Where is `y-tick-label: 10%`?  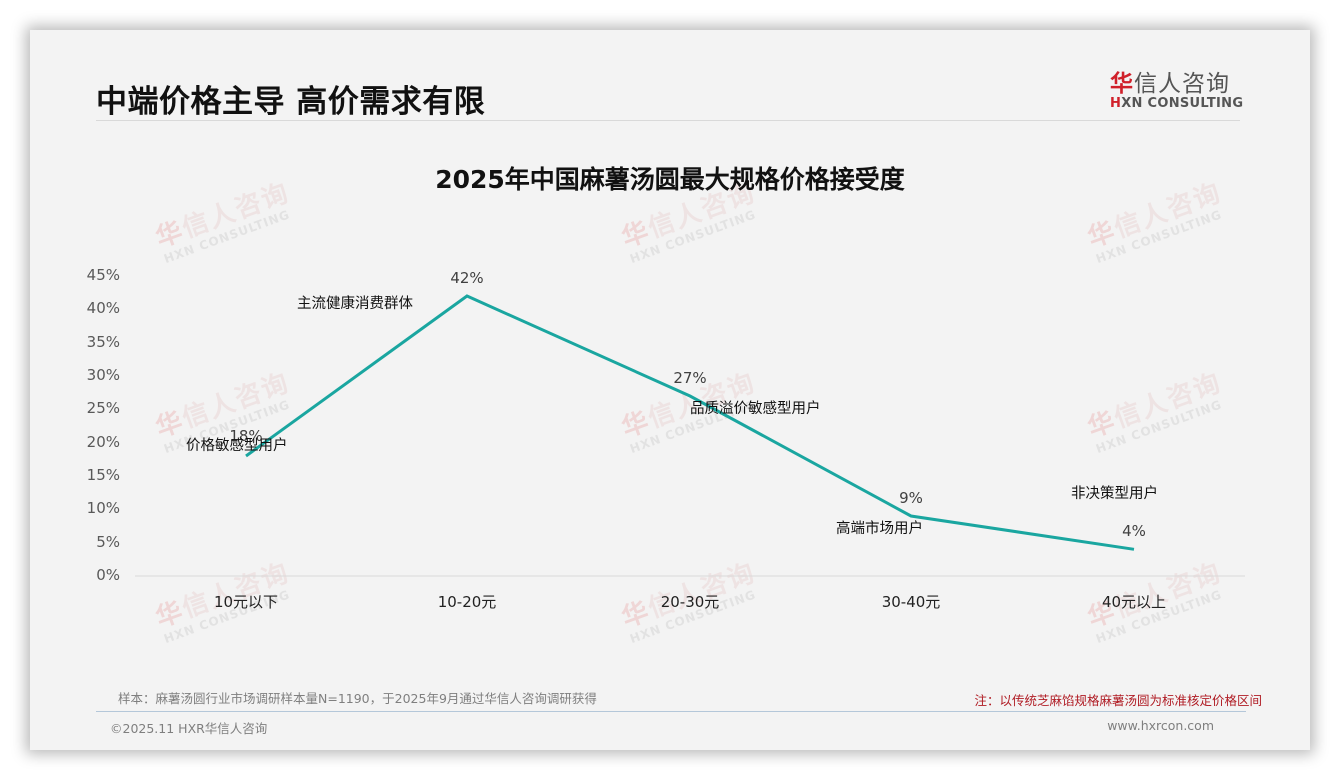 y-tick-label: 10% is located at coordinates (103, 508).